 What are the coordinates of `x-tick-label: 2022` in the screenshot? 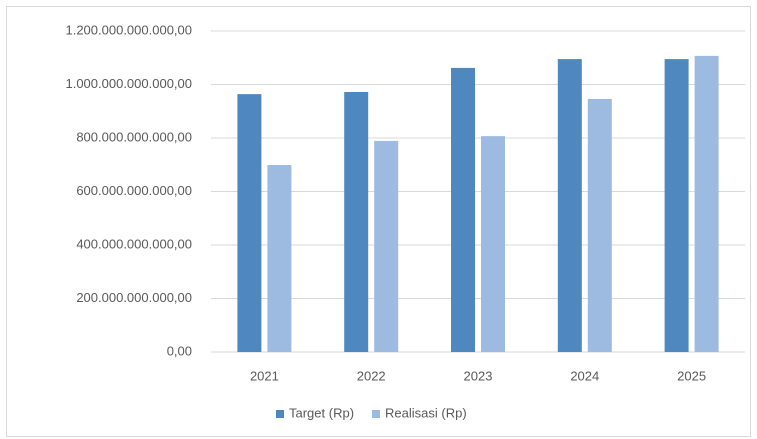 It's located at (371, 375).